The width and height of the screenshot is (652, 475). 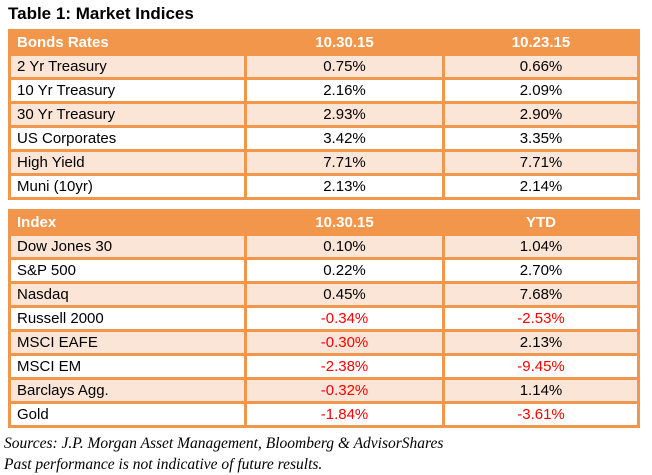 What do you see at coordinates (541, 138) in the screenshot?
I see `value-cell: 3.35%` at bounding box center [541, 138].